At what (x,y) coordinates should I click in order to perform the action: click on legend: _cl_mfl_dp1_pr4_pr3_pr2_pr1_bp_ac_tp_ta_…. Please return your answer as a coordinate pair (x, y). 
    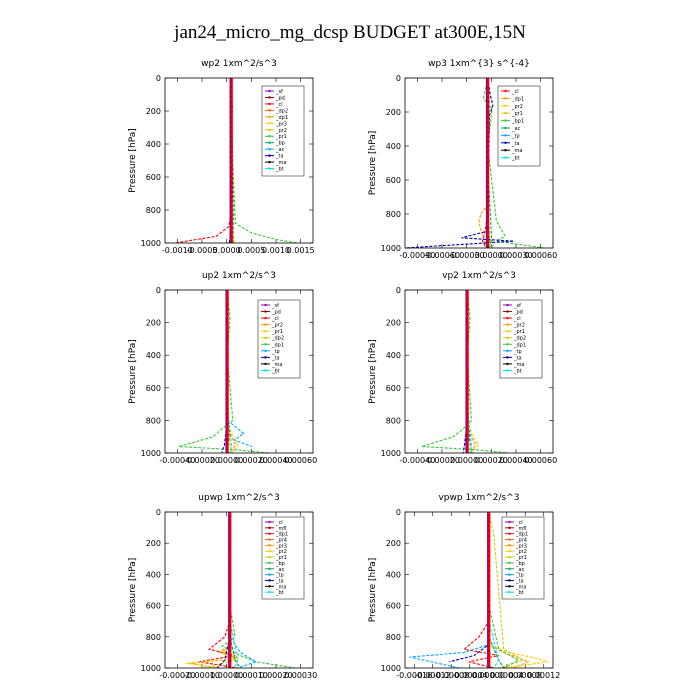
    Looking at the image, I should click on (523, 558).